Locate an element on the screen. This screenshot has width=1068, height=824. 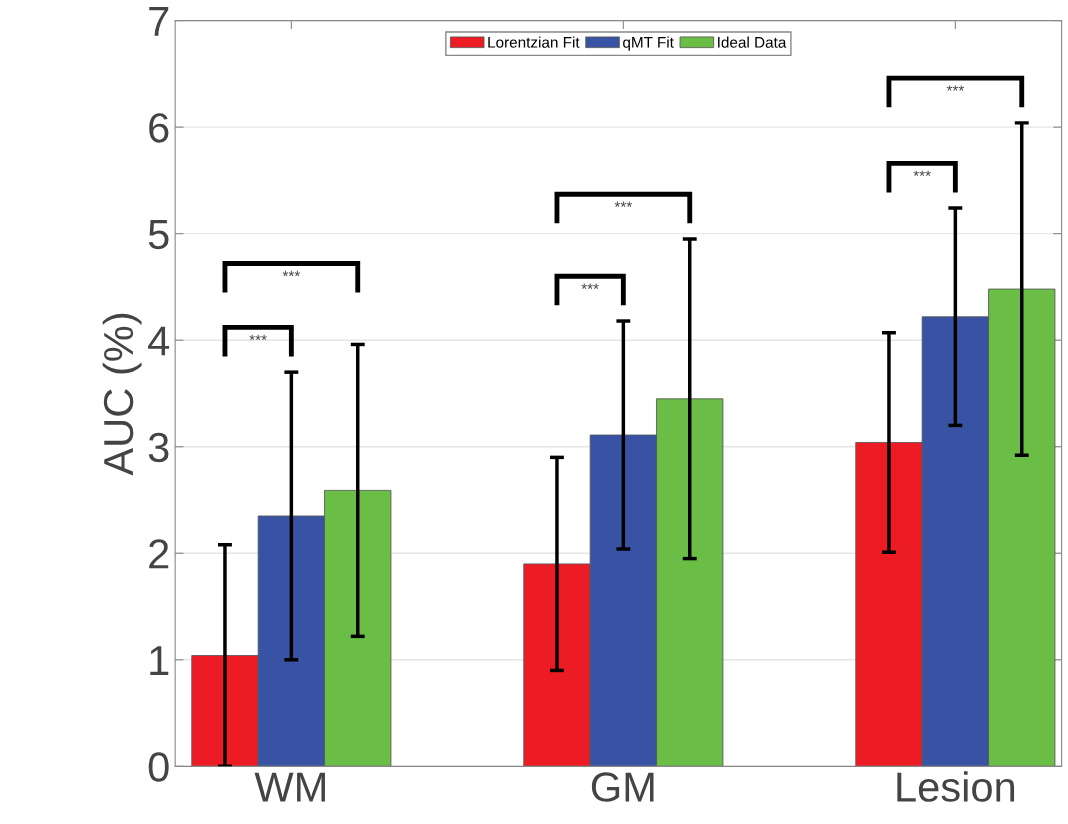
y-tick-label: 3 is located at coordinates (158, 447).